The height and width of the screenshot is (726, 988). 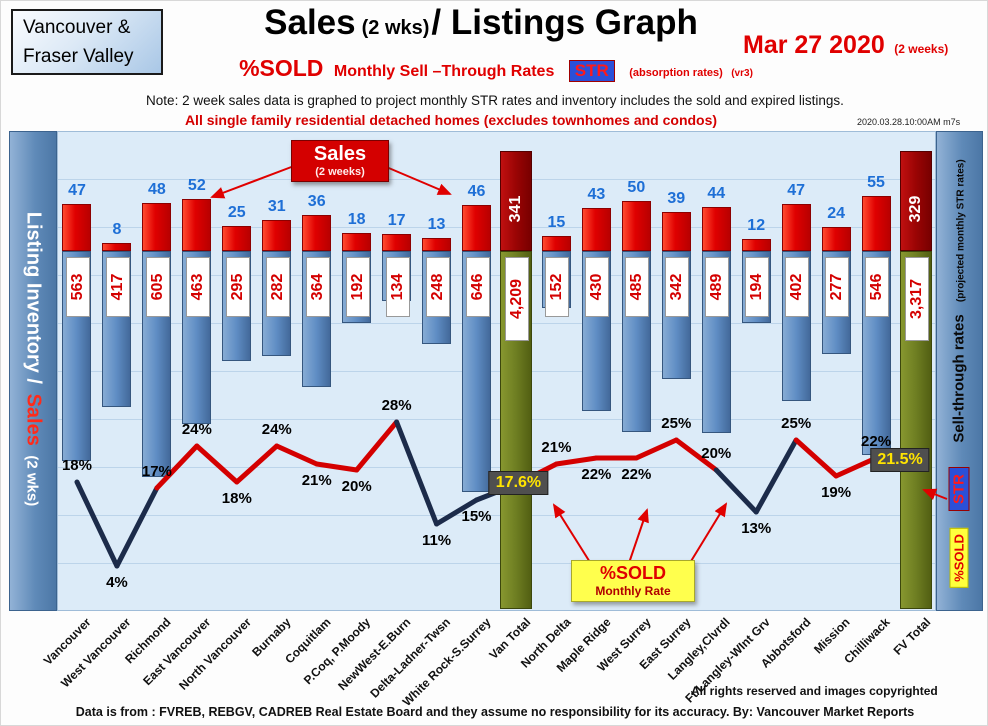 I want to click on x-axis-label: NewWest-E.Burn, so click(x=374, y=654).